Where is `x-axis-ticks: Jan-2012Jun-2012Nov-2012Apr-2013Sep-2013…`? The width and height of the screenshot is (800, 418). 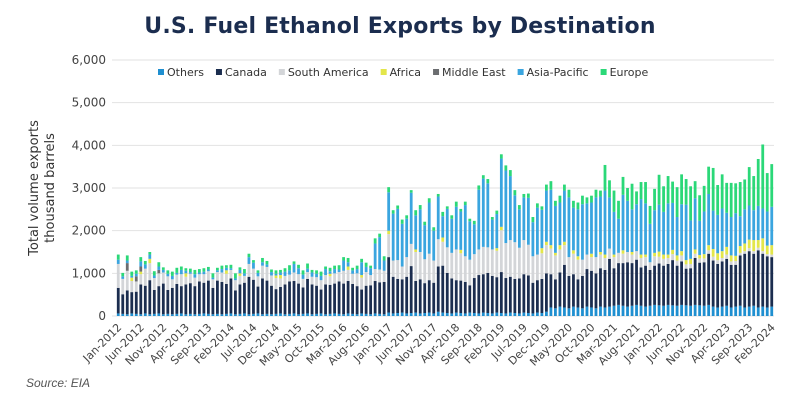
x-axis-ticks: Jan-2012Jun-2012Nov-2012Apr-2013Sep-2013… is located at coordinates (429, 345).